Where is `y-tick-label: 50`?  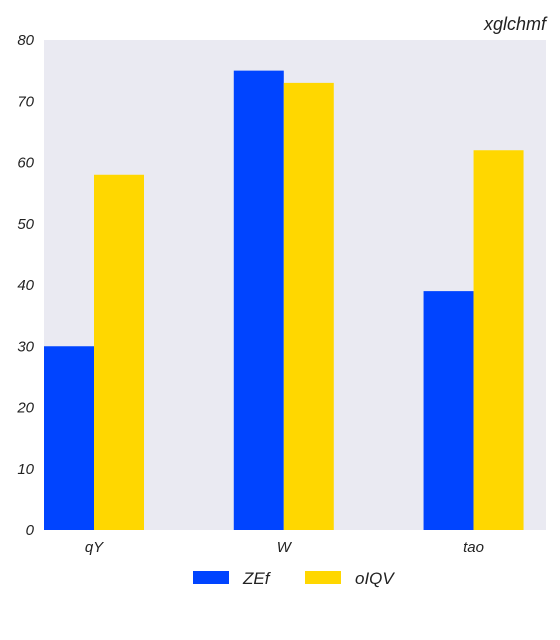
y-tick-label: 50 is located at coordinates (25, 224).